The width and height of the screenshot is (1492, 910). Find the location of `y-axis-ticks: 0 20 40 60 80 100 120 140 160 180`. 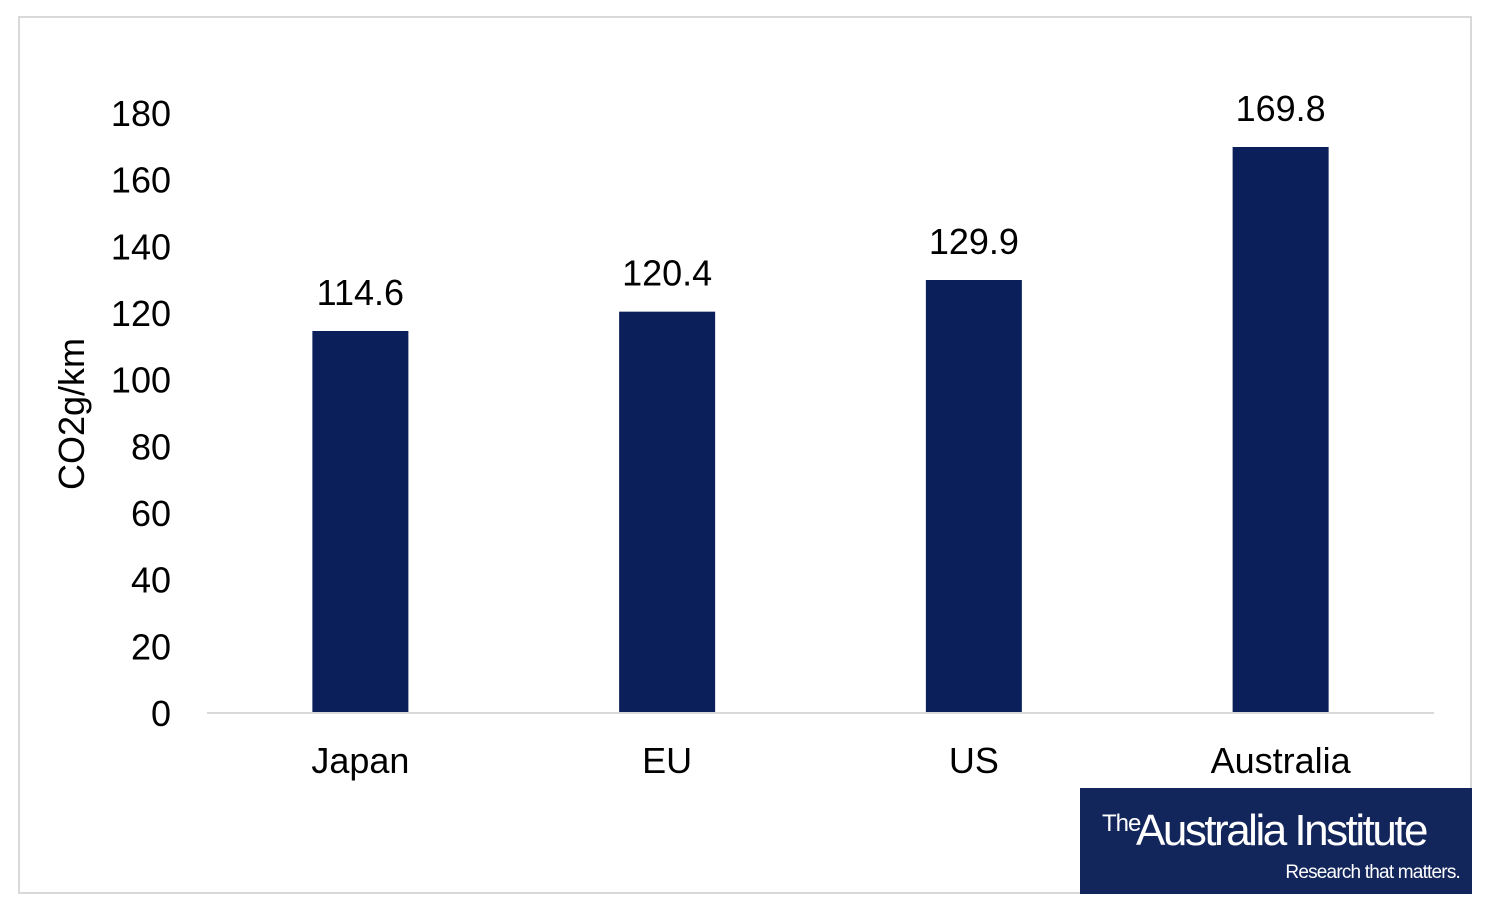

y-axis-ticks: 0 20 40 60 80 100 120 140 160 180 is located at coordinates (141, 413).